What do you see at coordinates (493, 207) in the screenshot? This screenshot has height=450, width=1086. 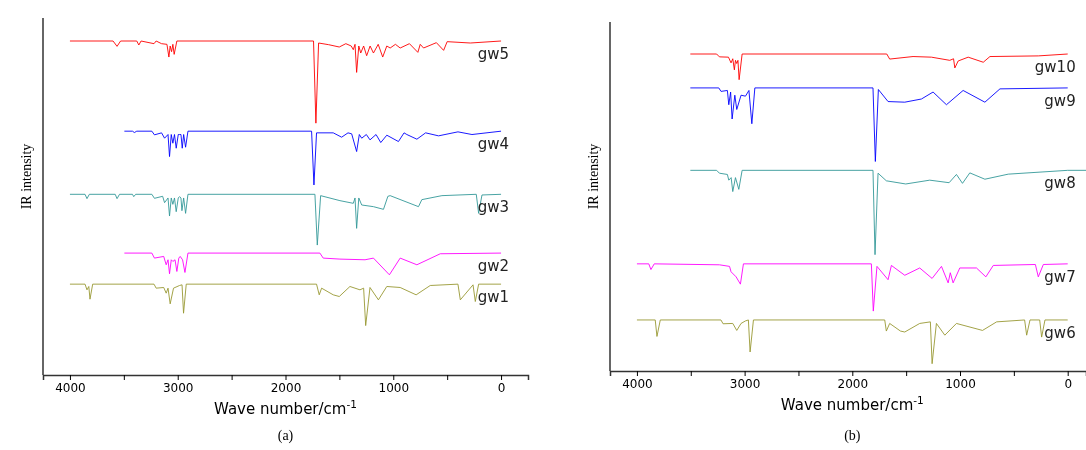 I see `series-label: gw3` at bounding box center [493, 207].